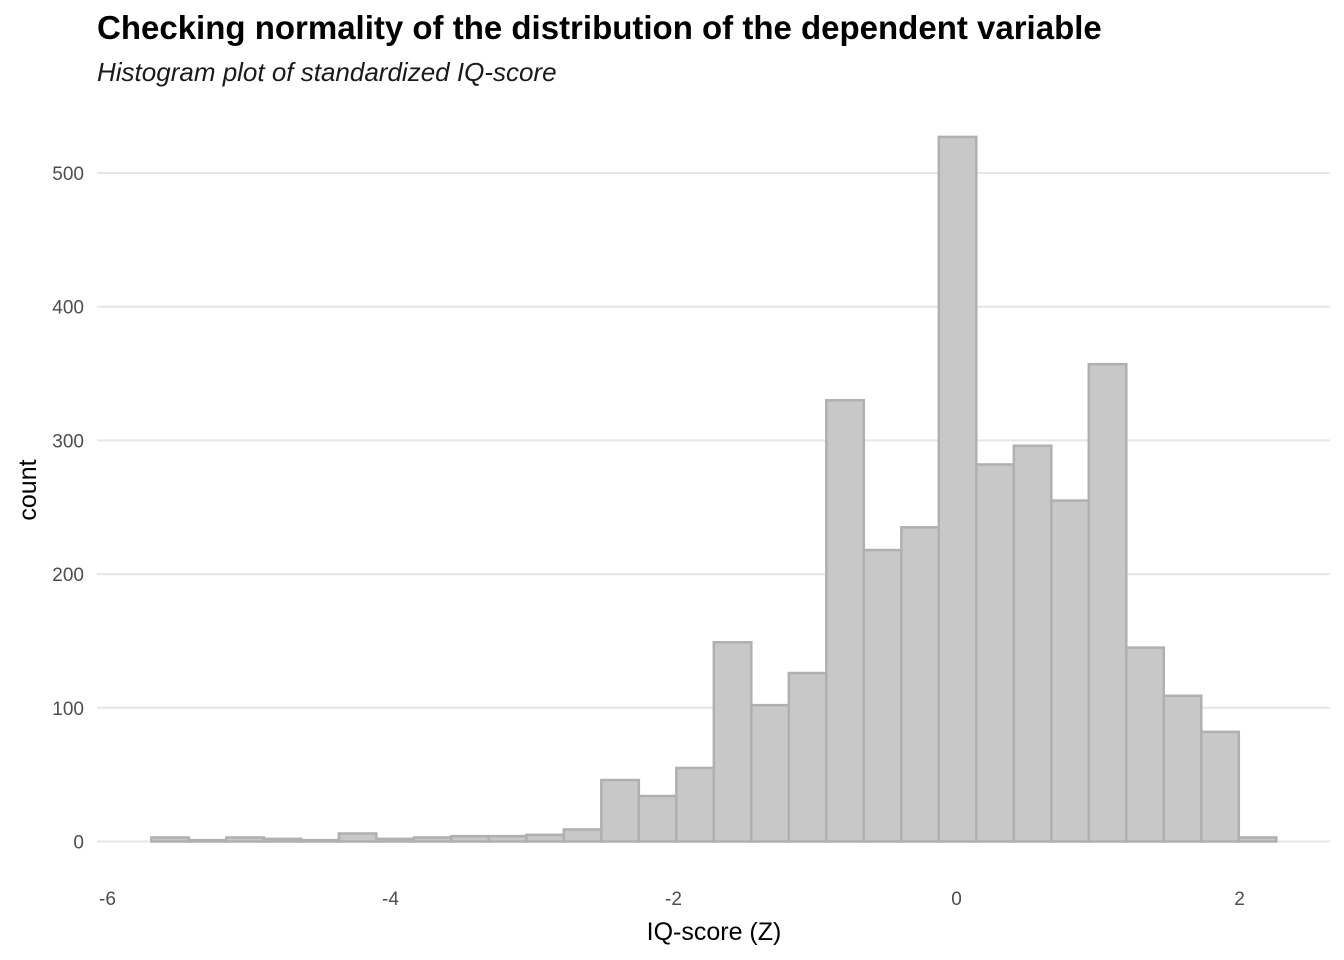 This screenshot has height=960, width=1344. What do you see at coordinates (28, 489) in the screenshot?
I see `y-axis-title: count` at bounding box center [28, 489].